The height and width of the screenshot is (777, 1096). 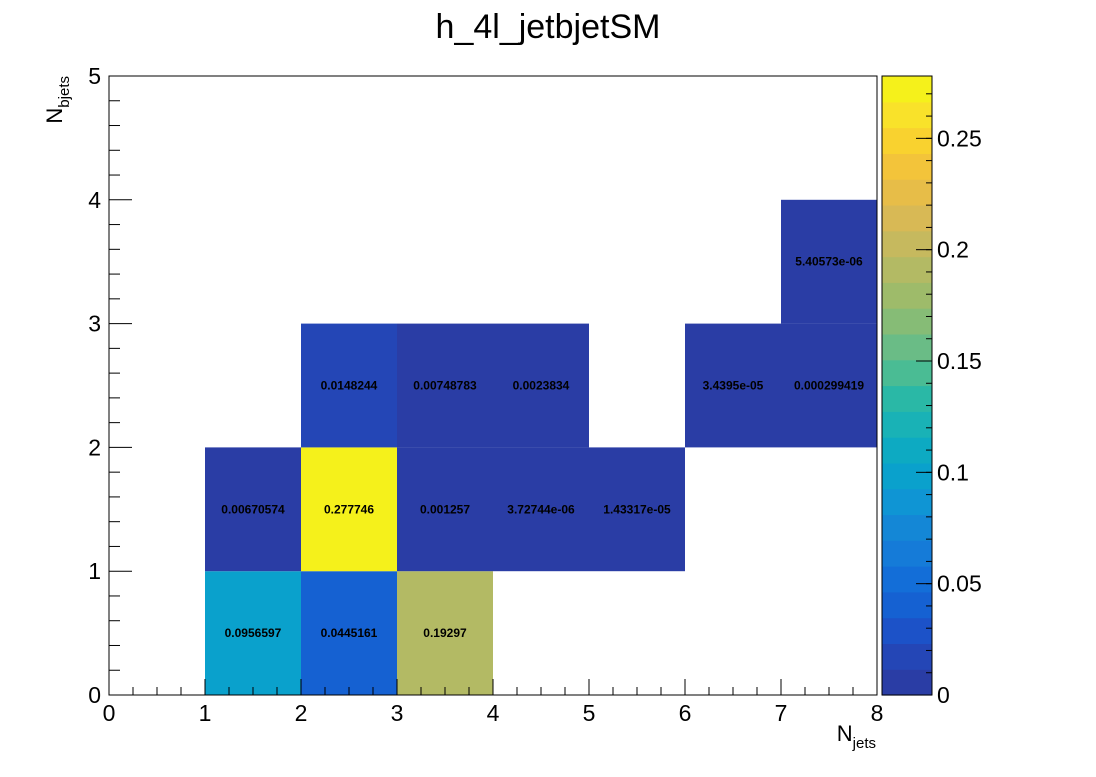 What do you see at coordinates (94, 324) in the screenshot?
I see `y-tick-label: 3` at bounding box center [94, 324].